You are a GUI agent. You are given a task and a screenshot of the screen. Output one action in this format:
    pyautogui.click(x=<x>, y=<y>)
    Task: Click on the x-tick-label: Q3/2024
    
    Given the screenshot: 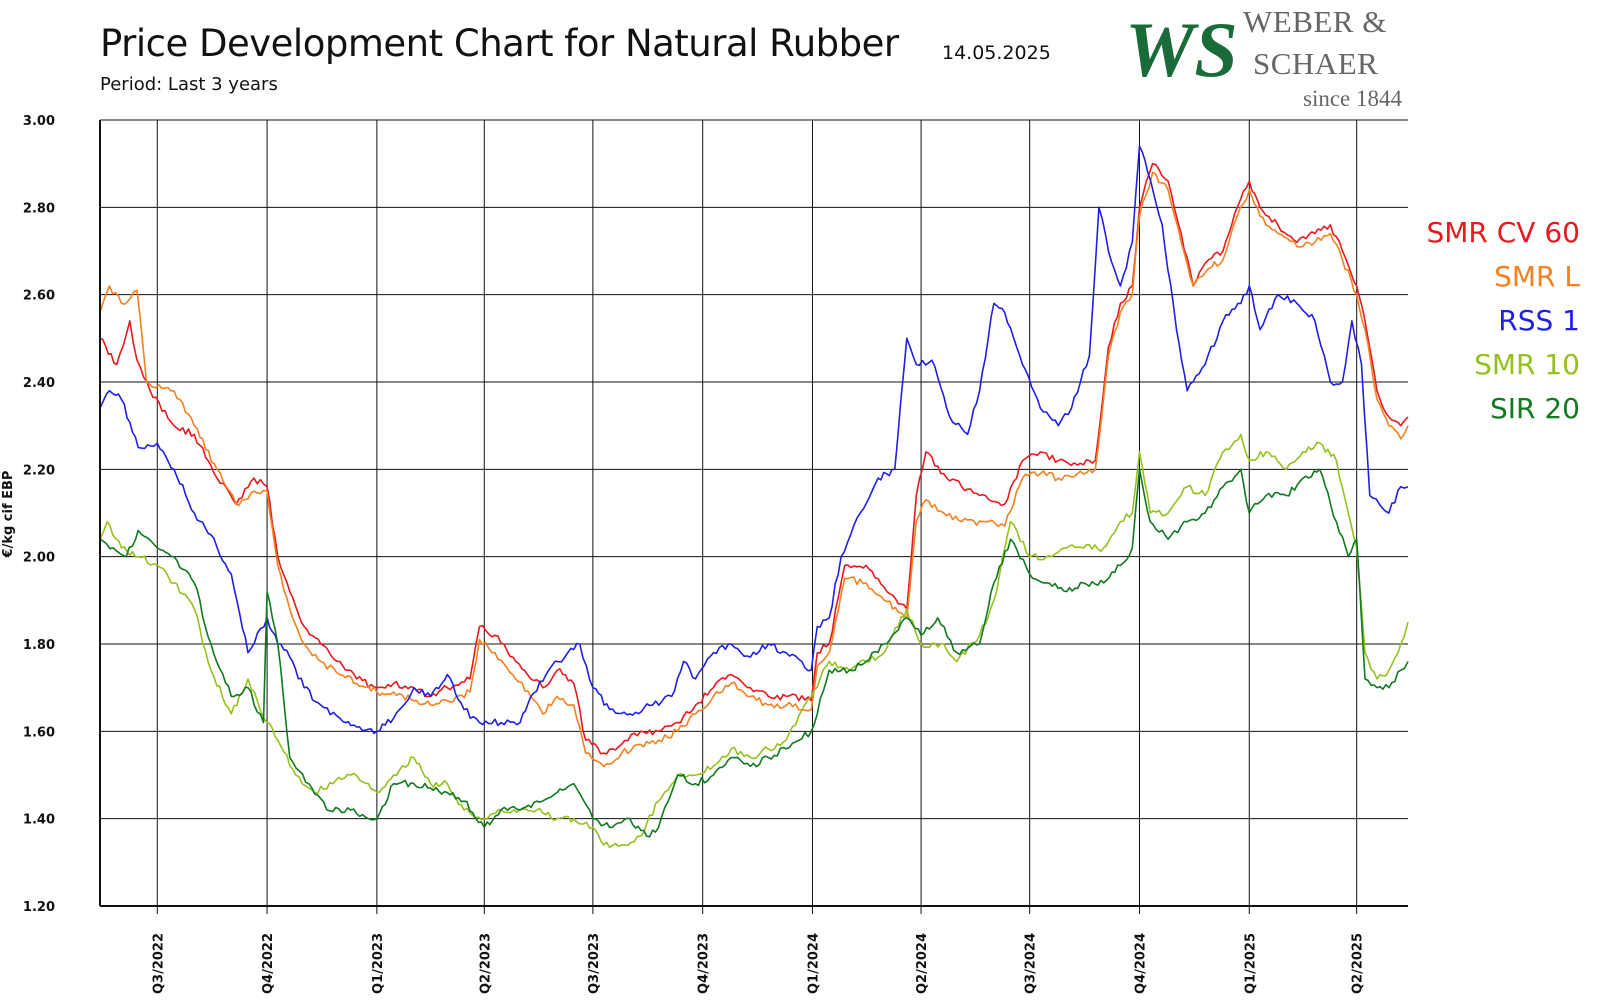 What is the action you would take?
    pyautogui.click(x=1031, y=963)
    